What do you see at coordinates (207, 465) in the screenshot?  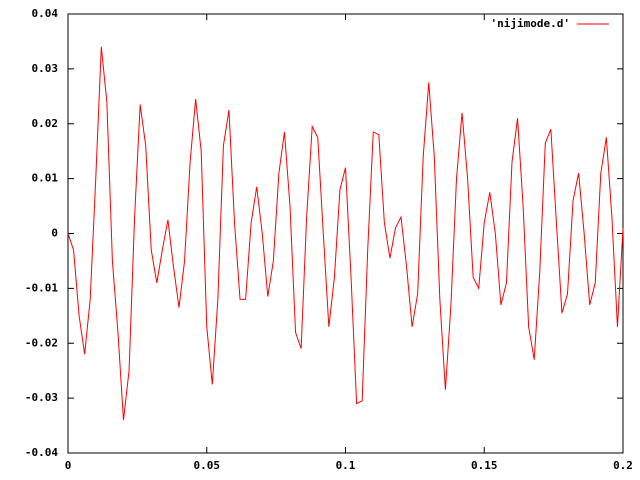 I see `x-tick-label: 0.05` at bounding box center [207, 465].